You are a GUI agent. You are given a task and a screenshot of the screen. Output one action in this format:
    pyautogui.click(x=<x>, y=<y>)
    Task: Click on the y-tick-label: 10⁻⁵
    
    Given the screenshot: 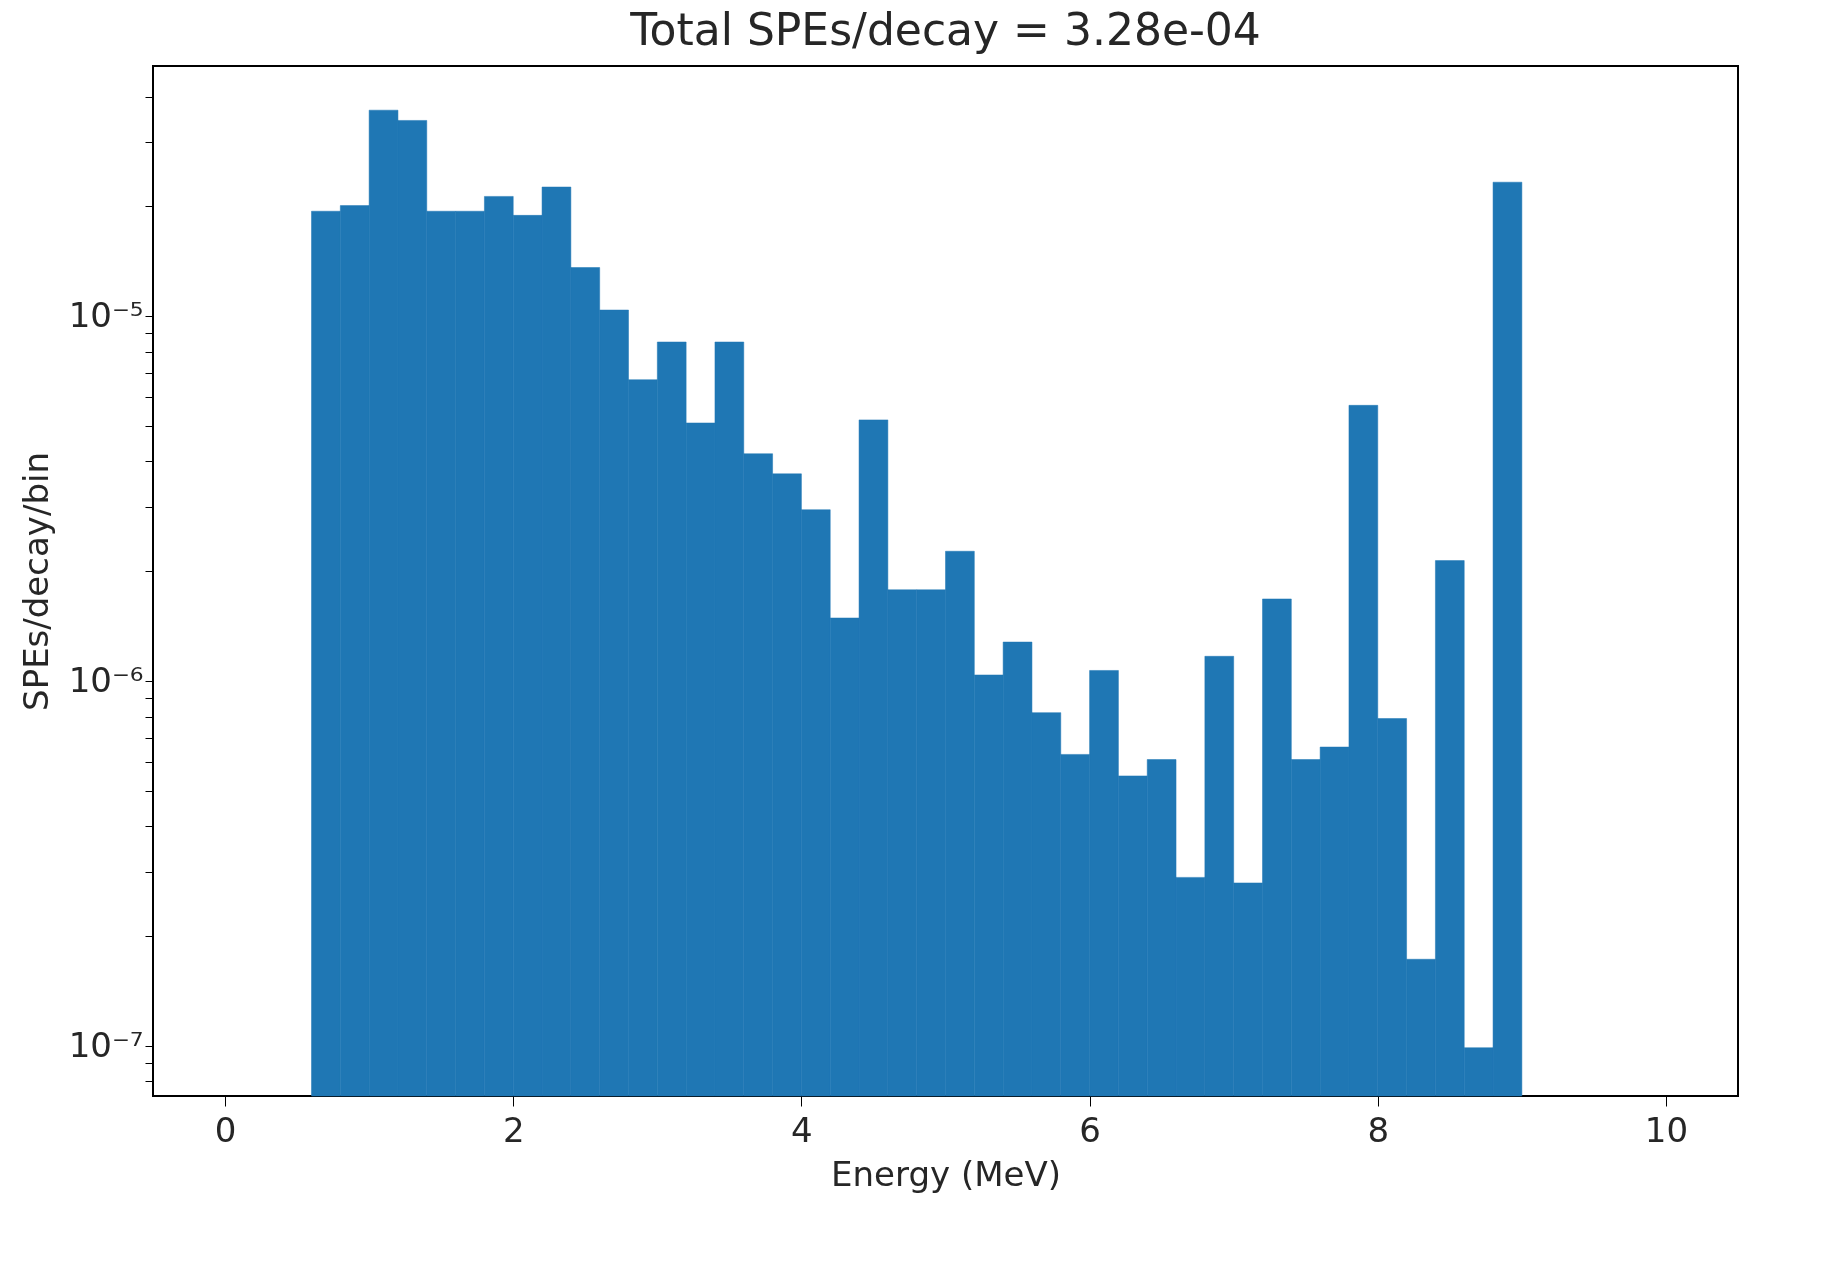 What is the action you would take?
    pyautogui.click(x=106, y=314)
    